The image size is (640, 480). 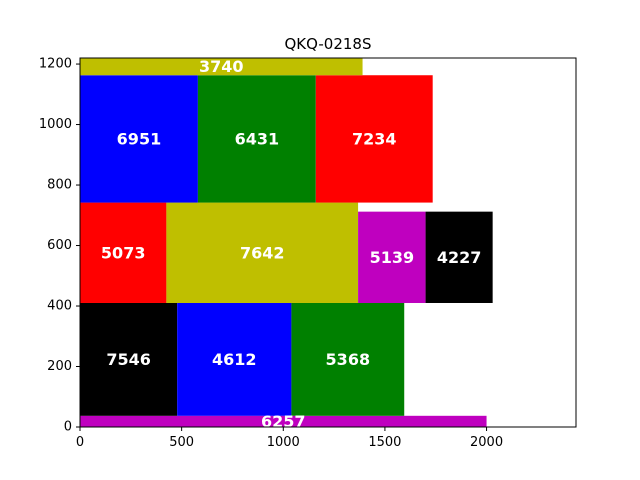 I want to click on block-label-7642: 7642, so click(x=262, y=252).